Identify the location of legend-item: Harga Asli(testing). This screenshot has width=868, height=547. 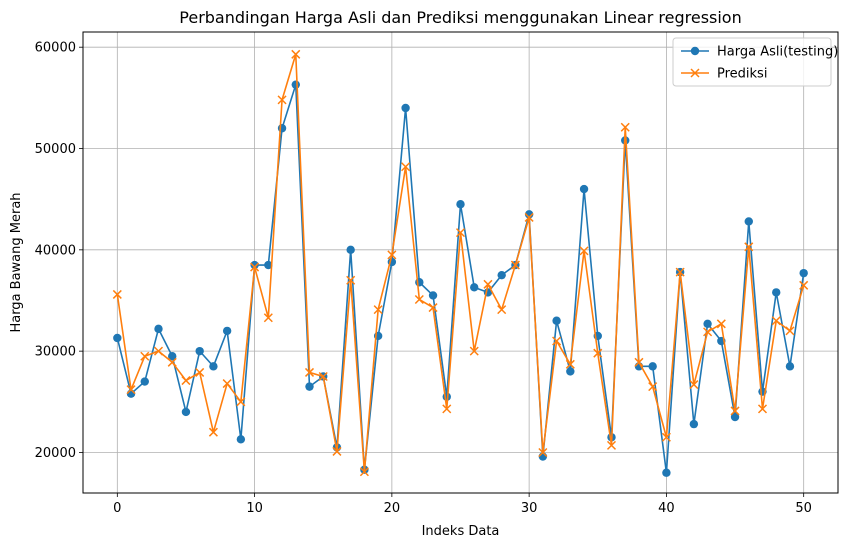
(759, 52).